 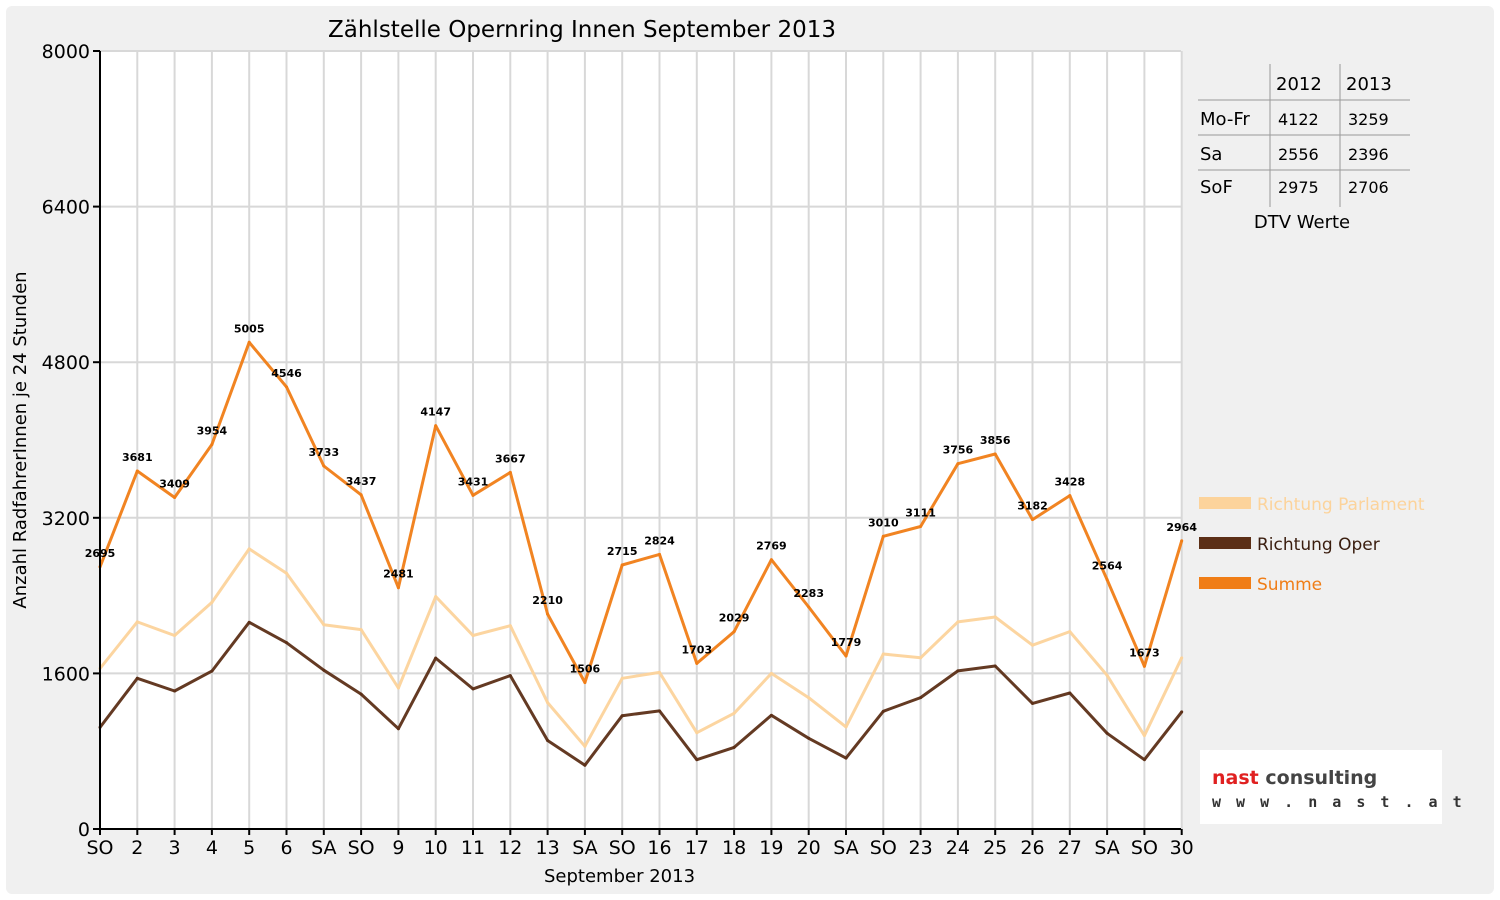 I want to click on logo: nast consulting w w w . n a s t . a t, so click(x=1331, y=787).